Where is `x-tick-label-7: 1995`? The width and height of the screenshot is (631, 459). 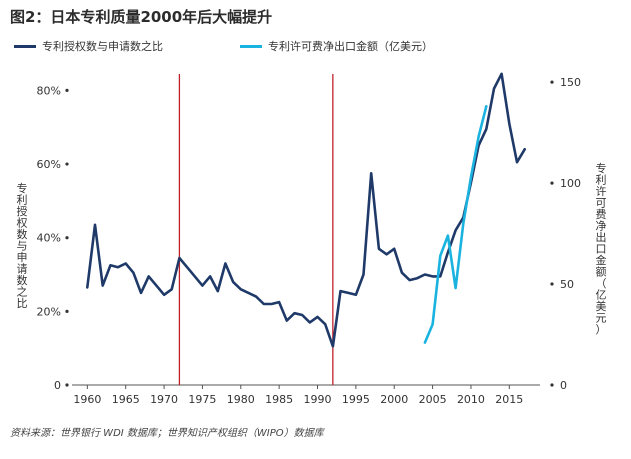 x-tick-label-7: 1995 is located at coordinates (356, 399).